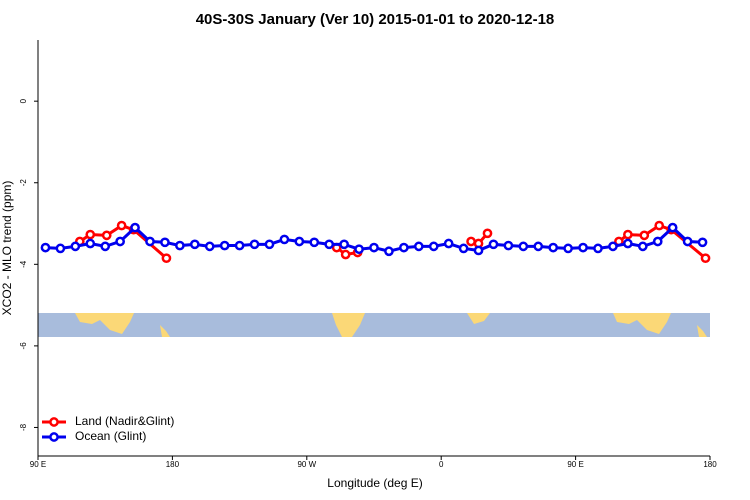 The width and height of the screenshot is (750, 500). What do you see at coordinates (374, 483) in the screenshot?
I see `x-axis-label: Longitude (deg E)` at bounding box center [374, 483].